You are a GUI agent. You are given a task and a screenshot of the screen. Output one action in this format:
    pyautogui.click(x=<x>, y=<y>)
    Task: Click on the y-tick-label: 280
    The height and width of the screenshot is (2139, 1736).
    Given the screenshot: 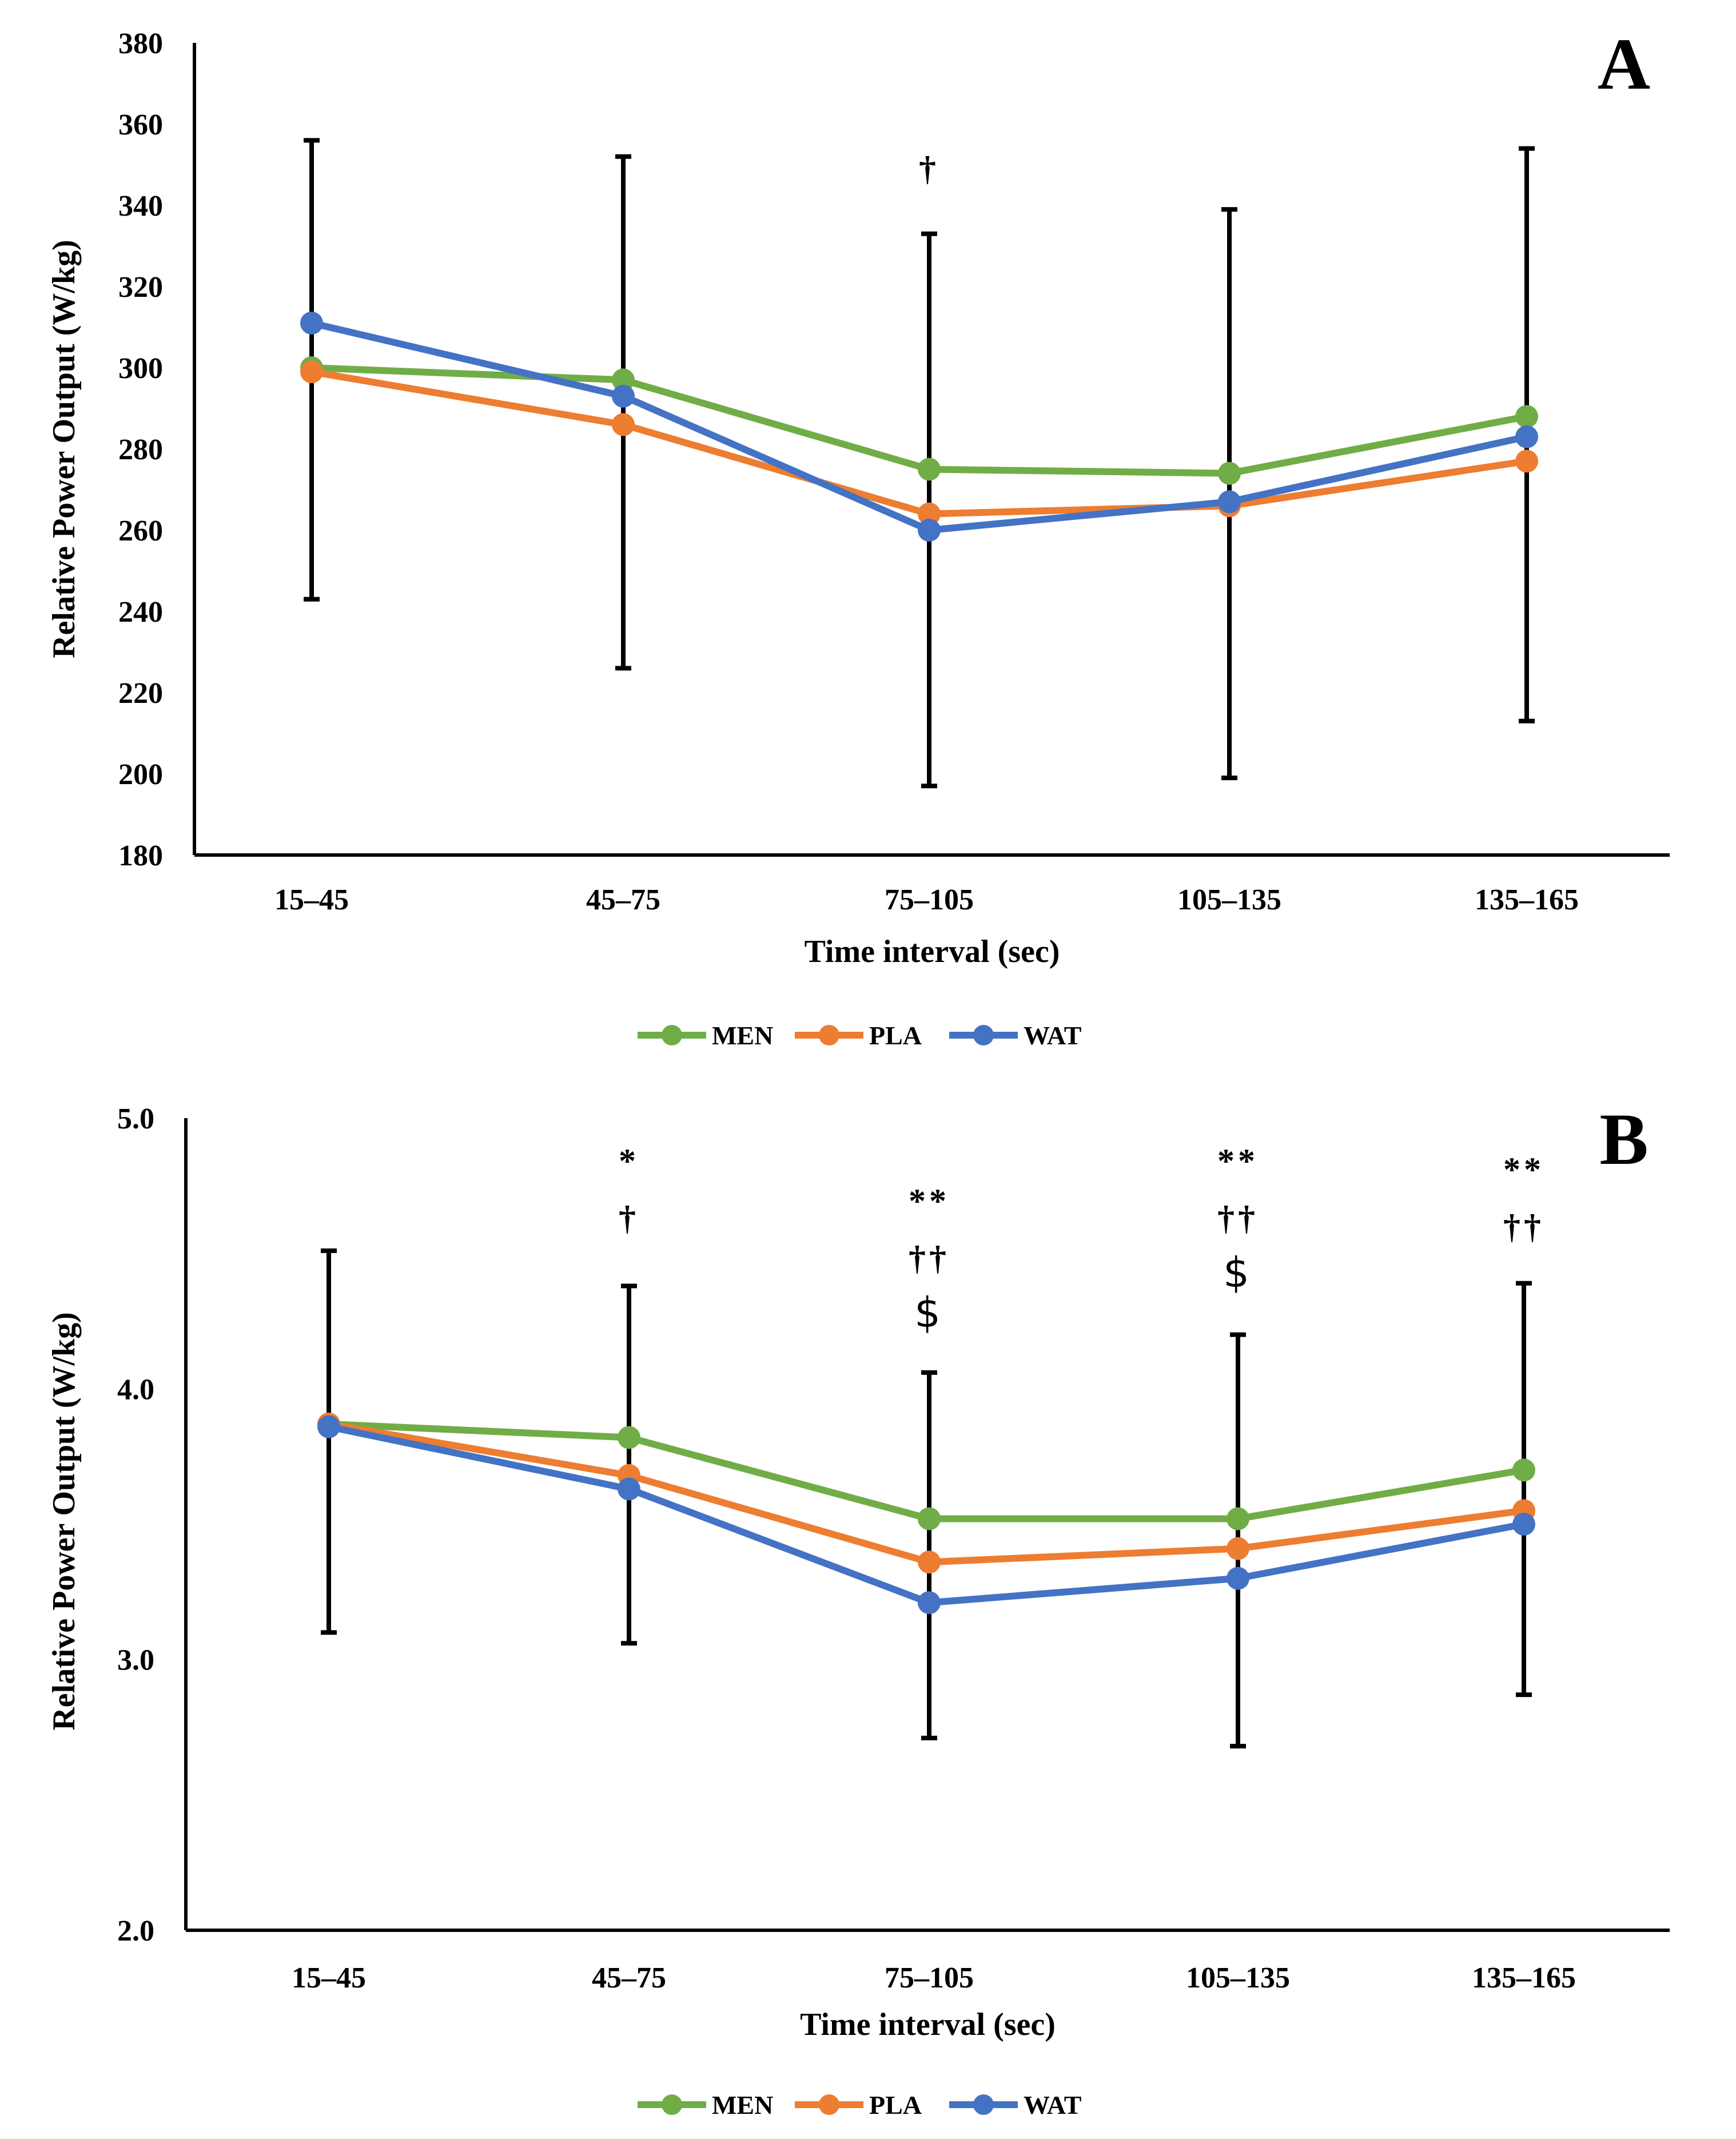 What is the action you would take?
    pyautogui.click(x=140, y=450)
    